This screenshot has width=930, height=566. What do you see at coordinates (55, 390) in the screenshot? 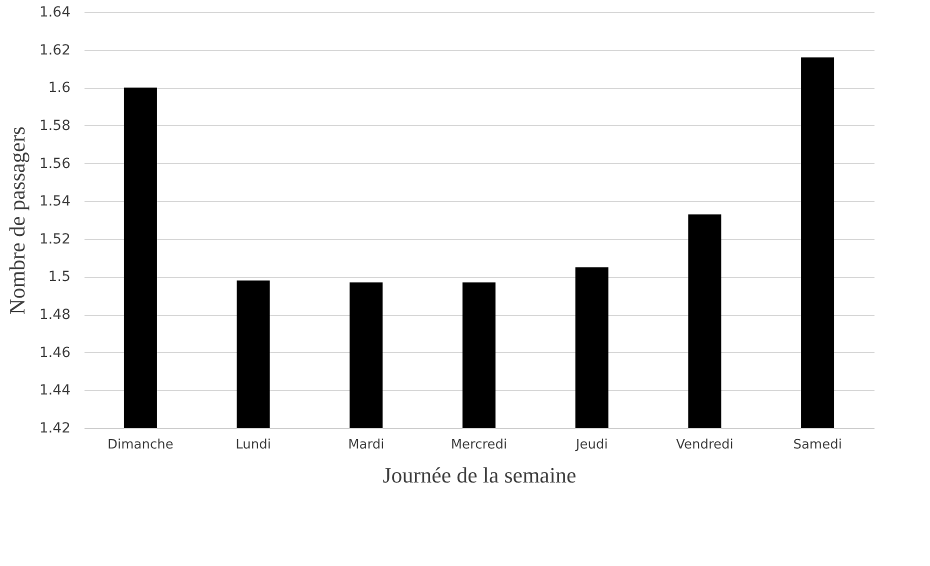
I see `y-tick-label: 1.44` at bounding box center [55, 390].